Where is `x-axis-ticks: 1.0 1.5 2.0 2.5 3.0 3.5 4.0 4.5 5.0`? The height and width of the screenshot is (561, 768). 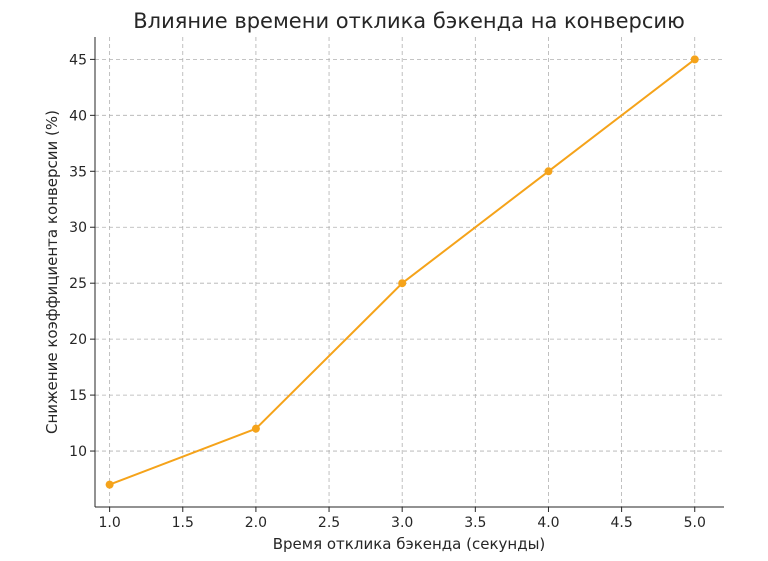 x-axis-ticks: 1.0 1.5 2.0 2.5 3.0 3.5 4.0 4.5 5.0 is located at coordinates (402, 519).